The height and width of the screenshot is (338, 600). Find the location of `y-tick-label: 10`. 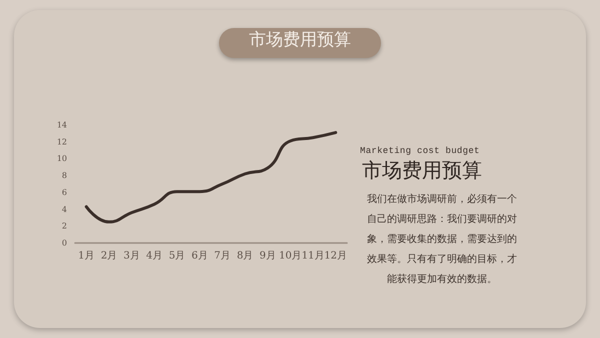

y-tick-label: 10 is located at coordinates (61, 159).